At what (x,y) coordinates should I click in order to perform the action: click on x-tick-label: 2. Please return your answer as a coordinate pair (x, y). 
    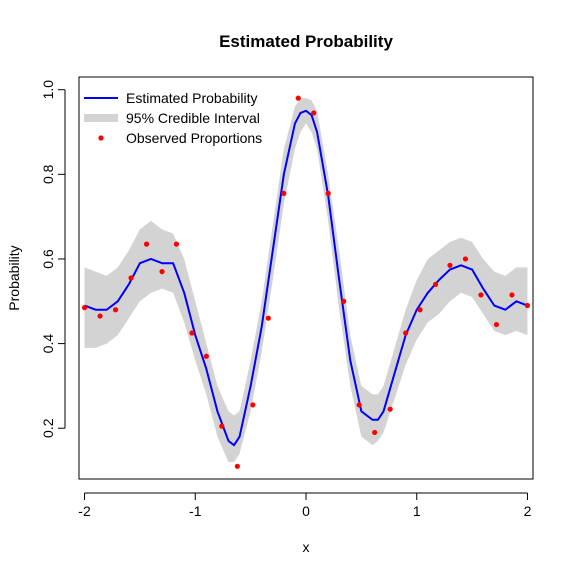
    Looking at the image, I should click on (528, 511).